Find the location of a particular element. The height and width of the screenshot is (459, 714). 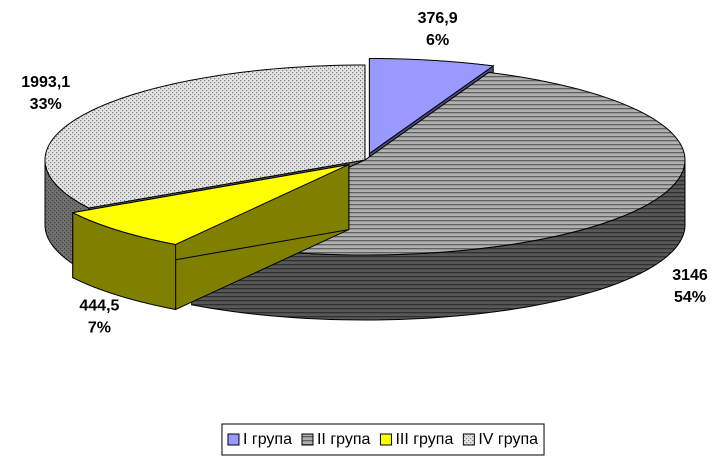

percent-label: 54% is located at coordinates (690, 297).